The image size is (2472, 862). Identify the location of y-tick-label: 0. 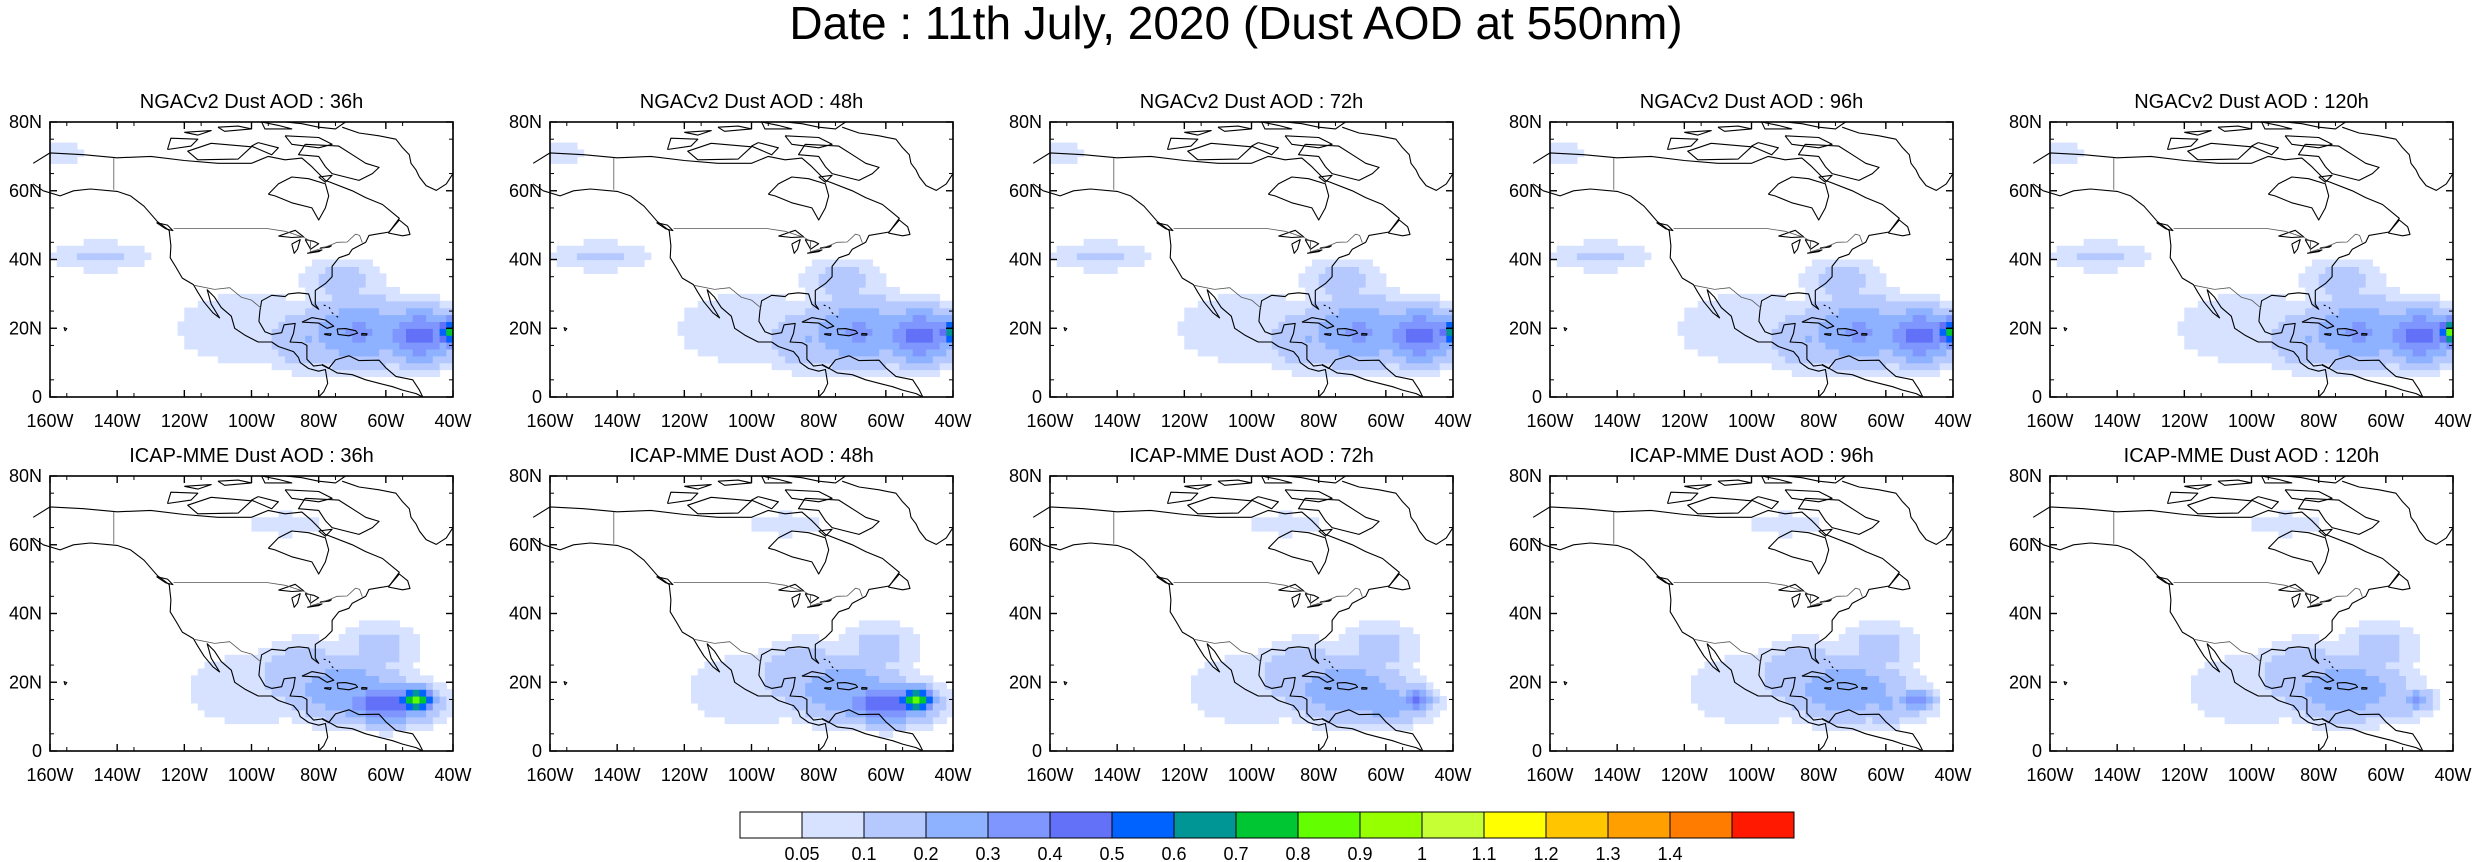
(2037, 397).